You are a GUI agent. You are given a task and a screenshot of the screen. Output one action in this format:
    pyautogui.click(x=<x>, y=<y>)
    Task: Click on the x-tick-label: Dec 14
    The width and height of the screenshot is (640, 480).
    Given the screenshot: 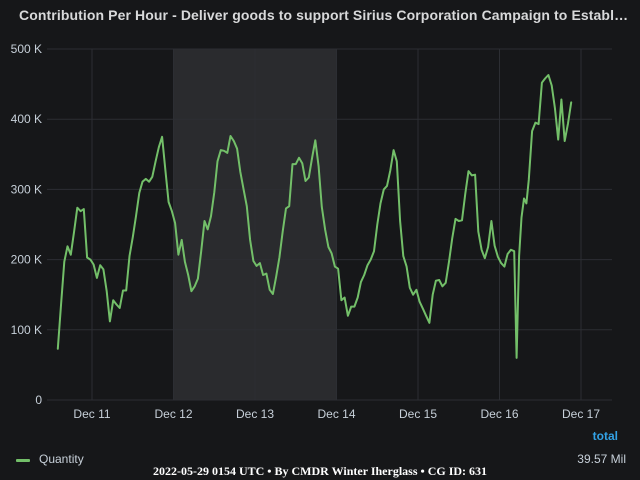 What is the action you would take?
    pyautogui.click(x=336, y=414)
    